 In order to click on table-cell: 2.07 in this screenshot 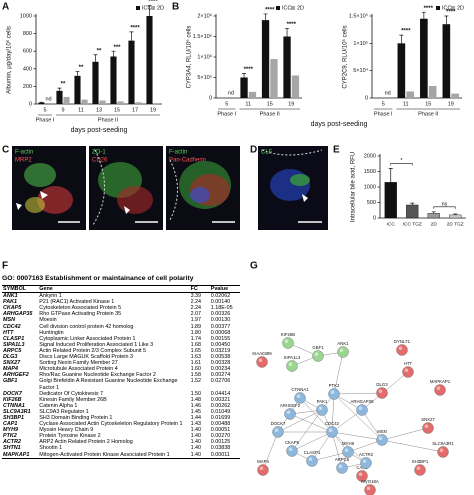, I will do `click(196, 314)`.